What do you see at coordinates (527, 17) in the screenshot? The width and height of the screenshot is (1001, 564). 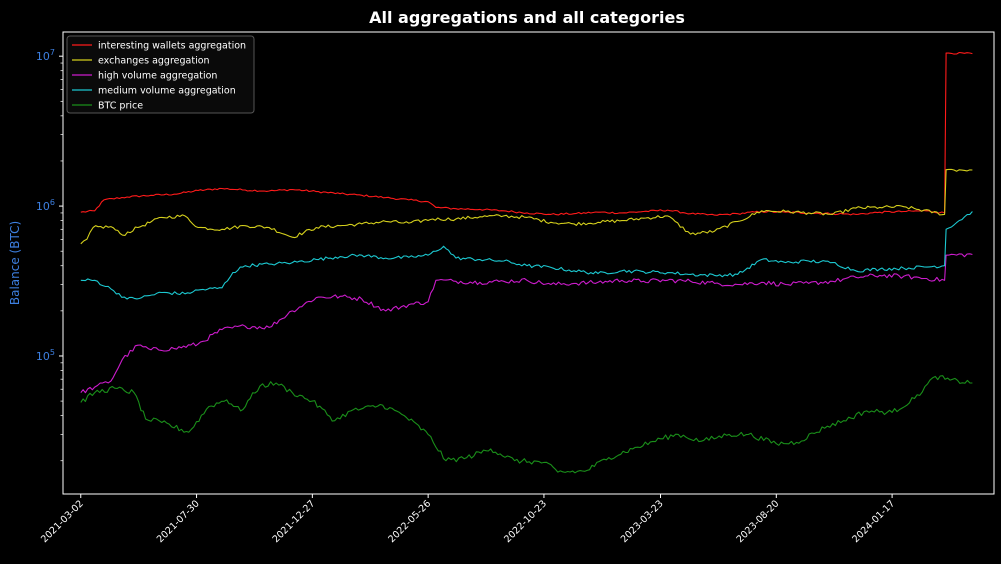 I see `chart-title: All aggregations and all categories` at bounding box center [527, 17].